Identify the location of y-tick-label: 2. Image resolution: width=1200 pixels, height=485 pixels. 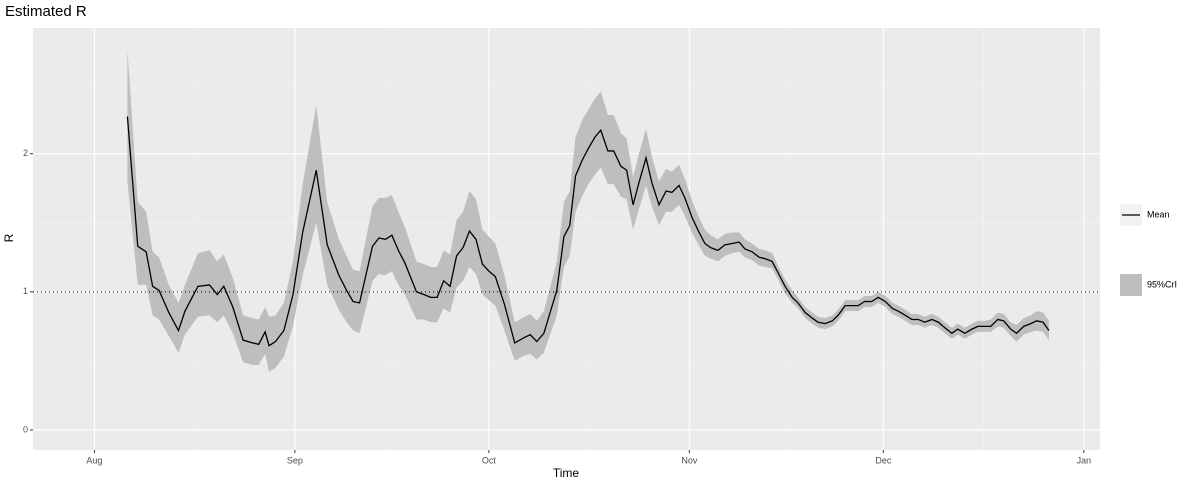
(25, 153).